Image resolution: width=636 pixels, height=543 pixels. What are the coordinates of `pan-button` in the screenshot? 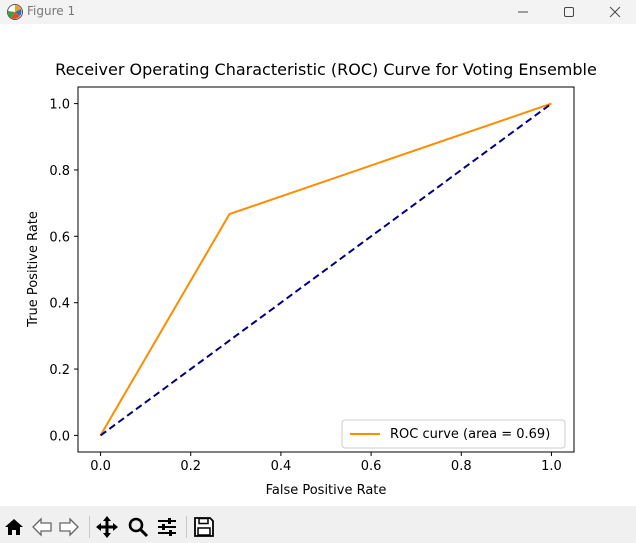 It's located at (107, 527).